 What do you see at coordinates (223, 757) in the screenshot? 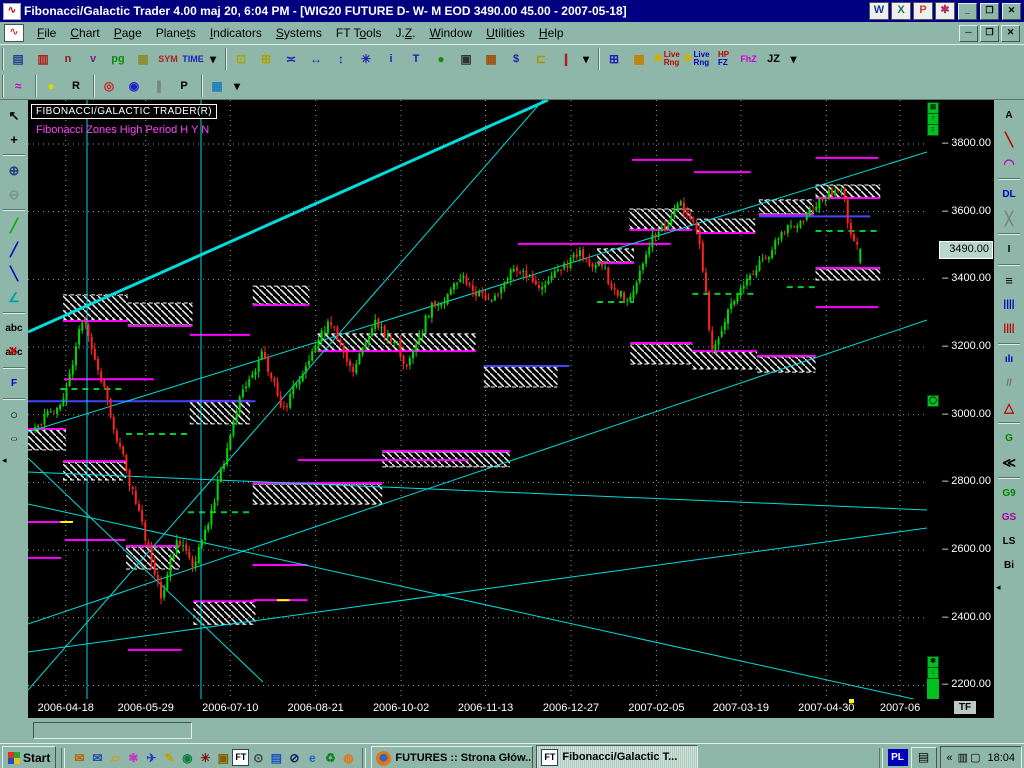
I see `camera-icon: ▣` at bounding box center [223, 757].